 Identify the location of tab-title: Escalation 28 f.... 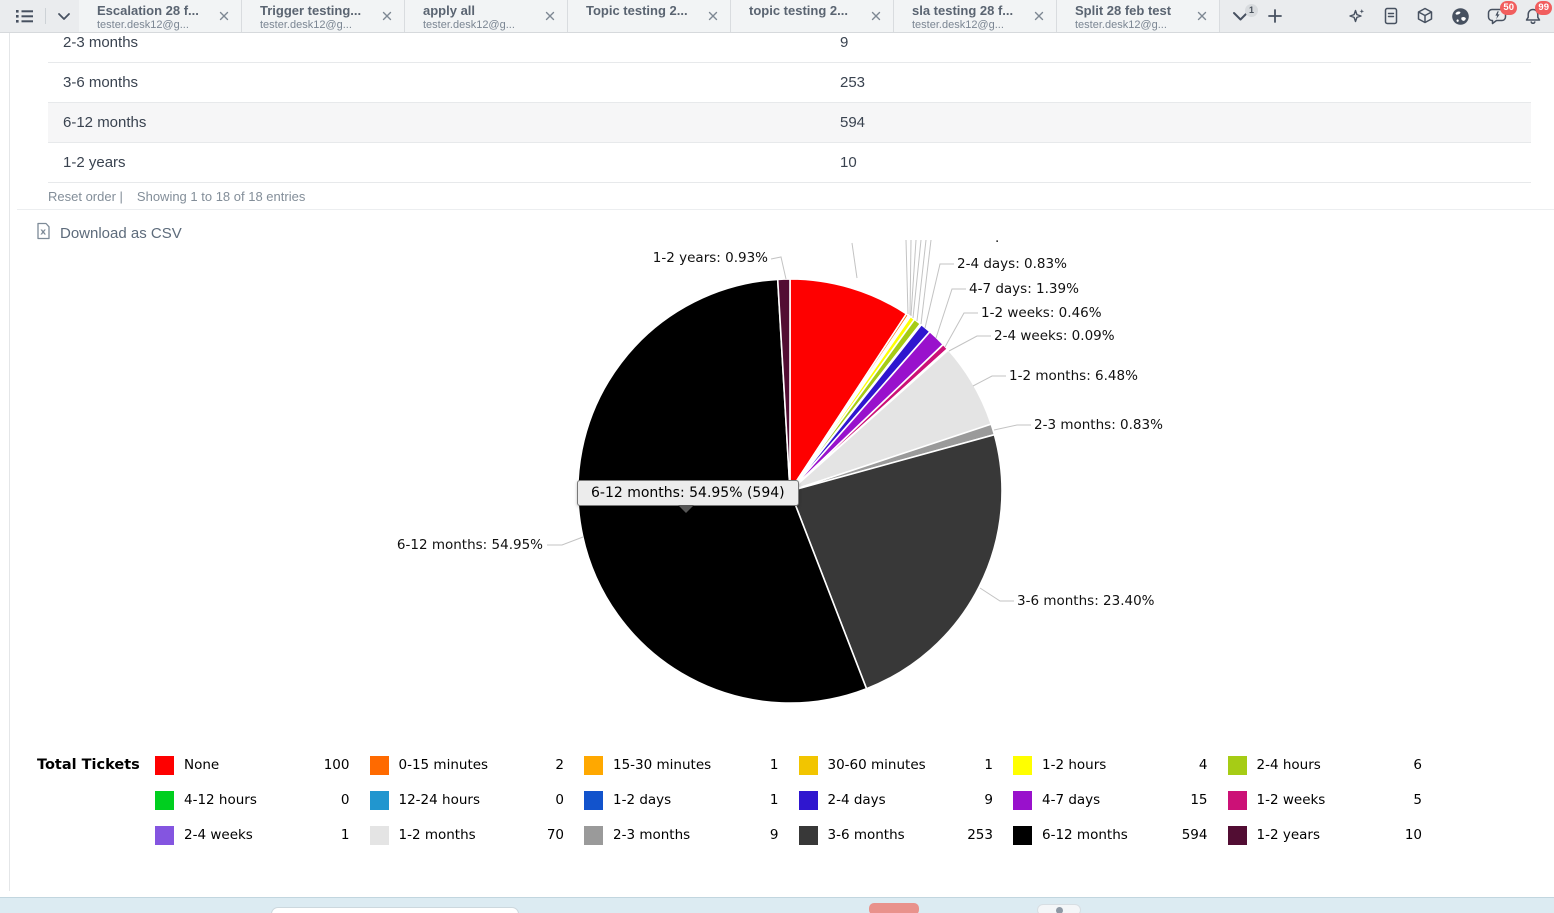
(148, 10).